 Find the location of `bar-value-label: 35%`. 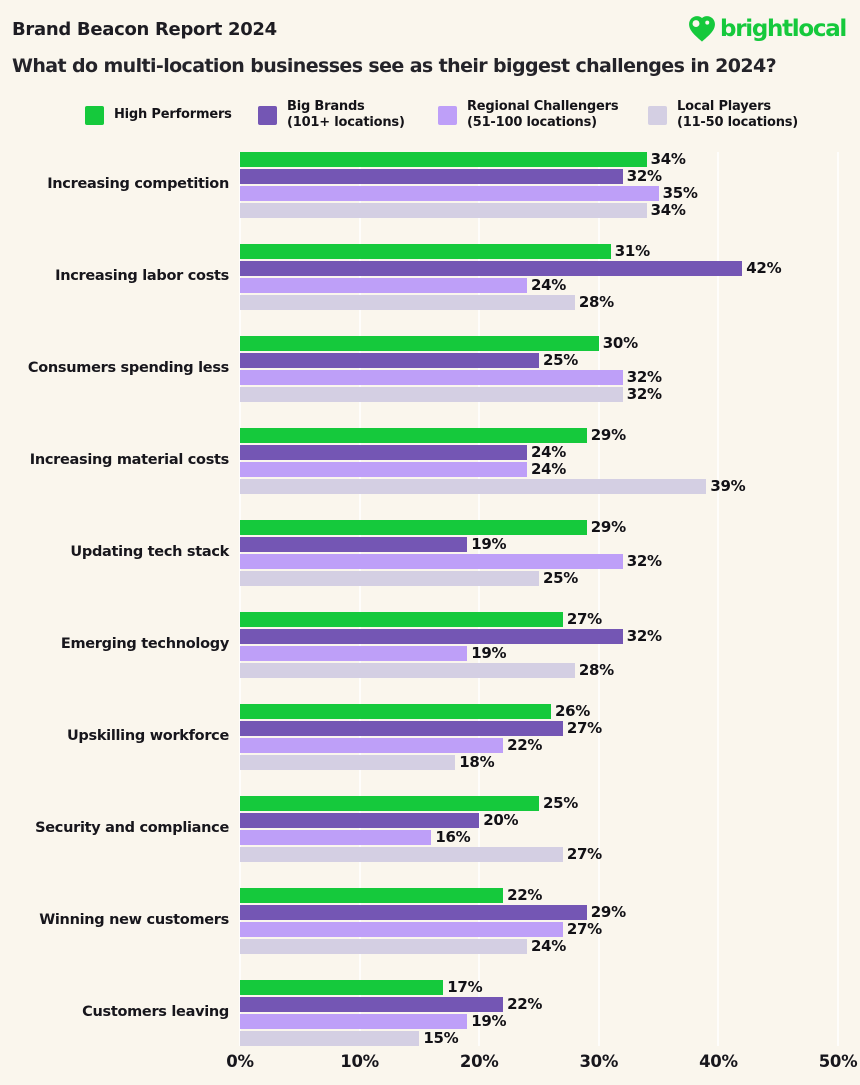

bar-value-label: 35% is located at coordinates (680, 193).